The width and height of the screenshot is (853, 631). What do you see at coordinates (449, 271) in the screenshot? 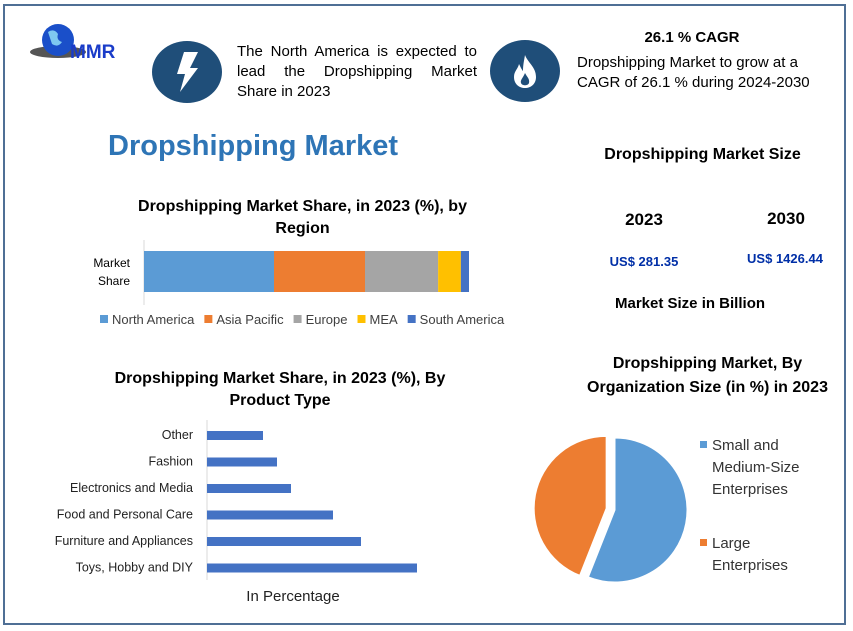
I see `bar-segment-mea` at bounding box center [449, 271].